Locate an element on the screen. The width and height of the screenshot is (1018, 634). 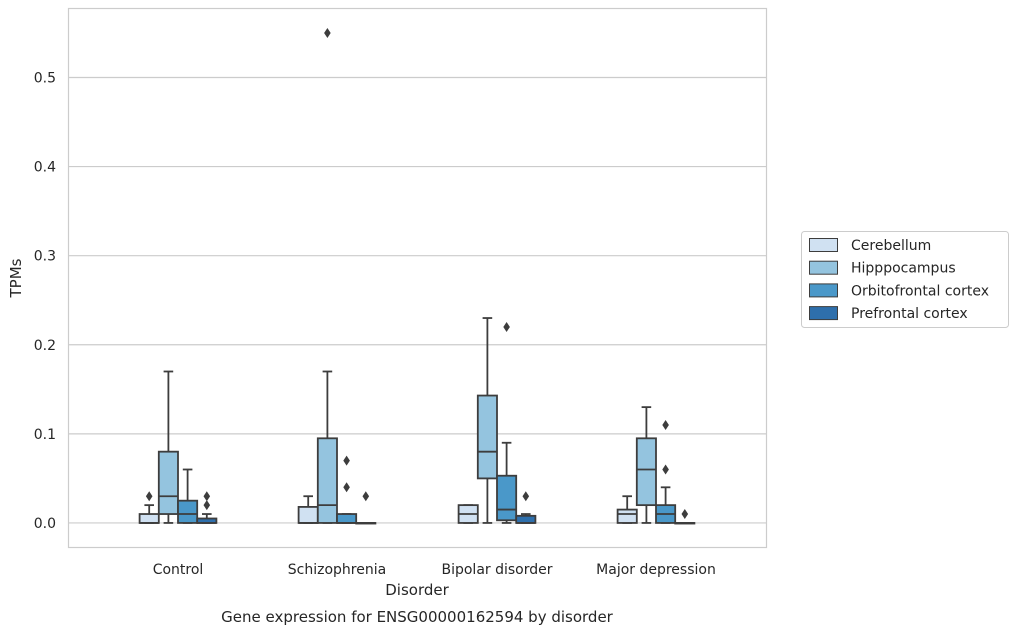
x-tick-label: Control is located at coordinates (178, 570).